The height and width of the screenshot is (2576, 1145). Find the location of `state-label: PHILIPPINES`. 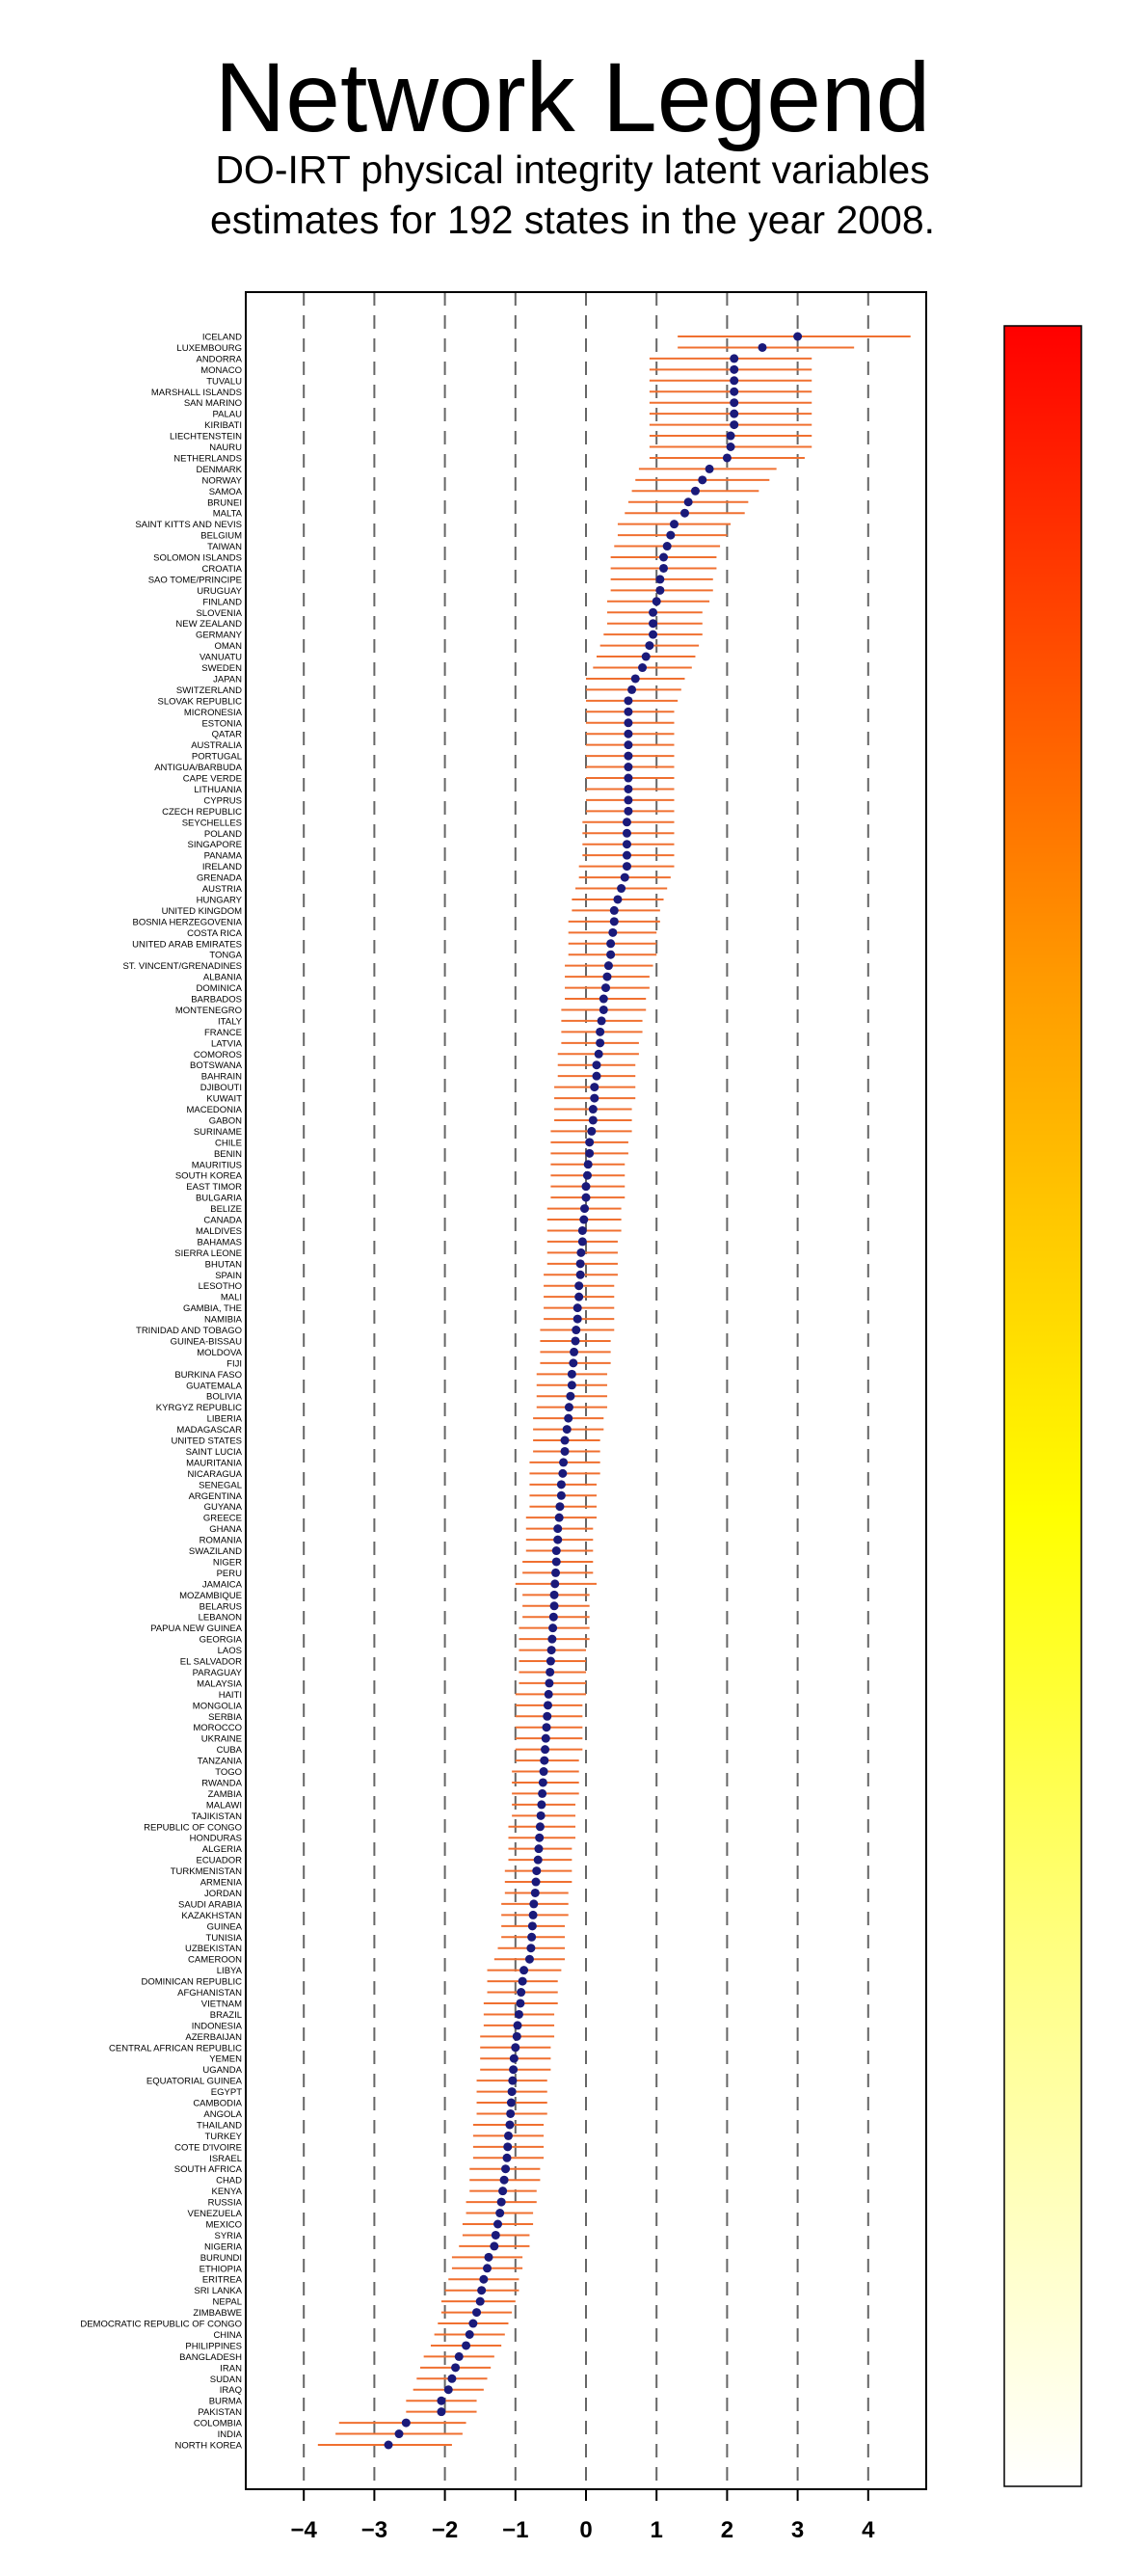

state-label: PHILIPPINES is located at coordinates (213, 2346).